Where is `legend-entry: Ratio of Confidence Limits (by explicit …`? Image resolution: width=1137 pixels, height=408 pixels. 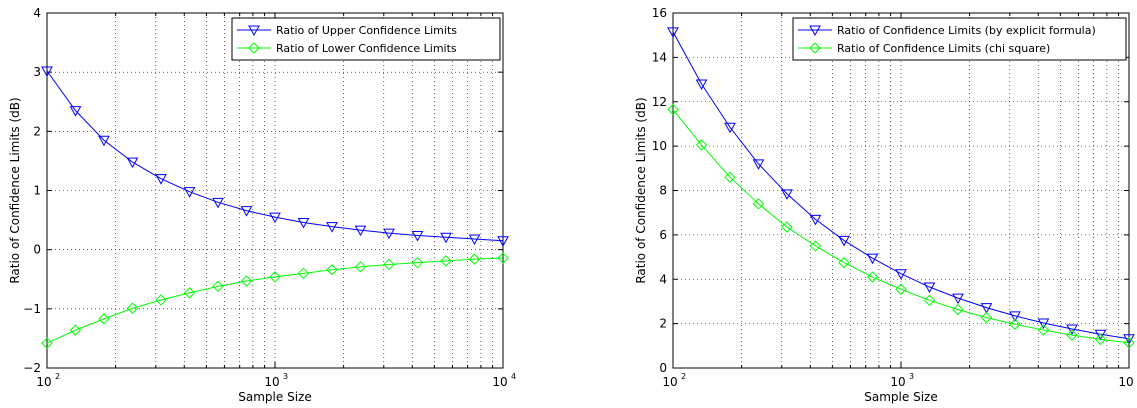
legend-entry: Ratio of Confidence Limits (by explicit … is located at coordinates (947, 30).